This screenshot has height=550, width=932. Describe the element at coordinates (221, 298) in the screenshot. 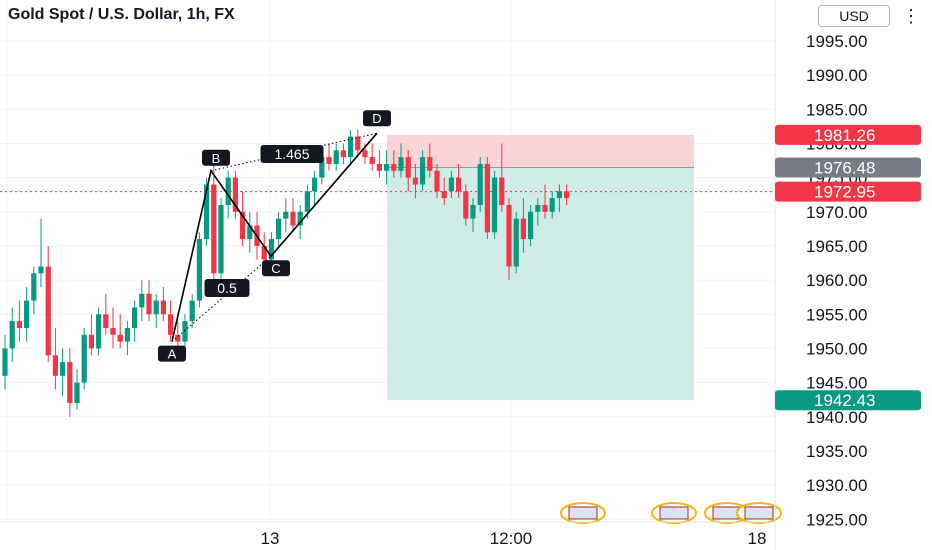

I see `pattern-ratio-line-ac` at that location.